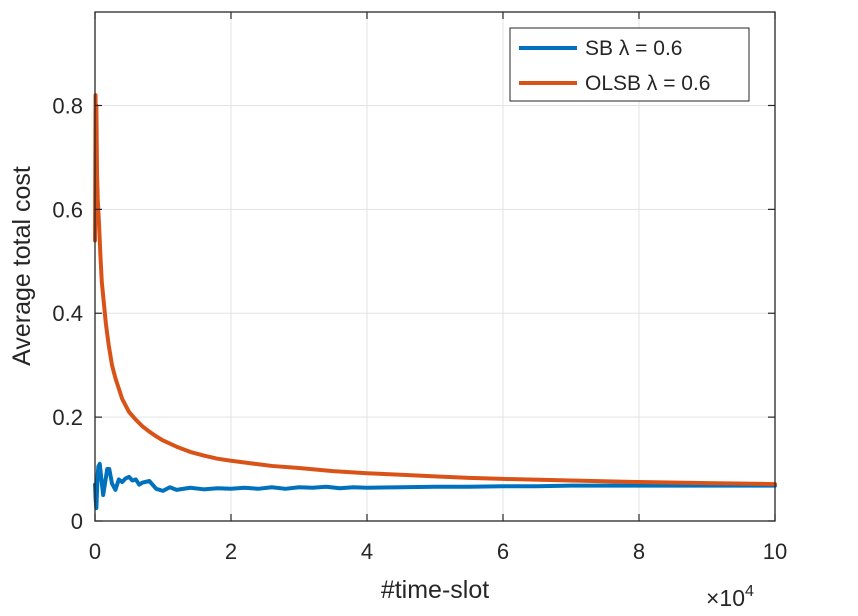 The height and width of the screenshot is (616, 858). What do you see at coordinates (749, 591) in the screenshot?
I see `x-exponent-power: 4` at bounding box center [749, 591].